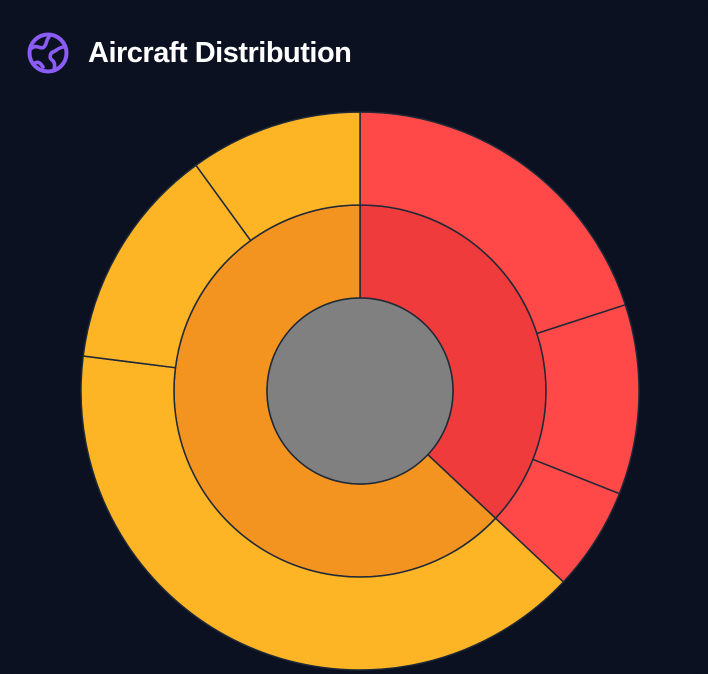 This screenshot has height=674, width=708. Describe the element at coordinates (220, 52) in the screenshot. I see `chart-title: Aircraft Distribution` at that location.